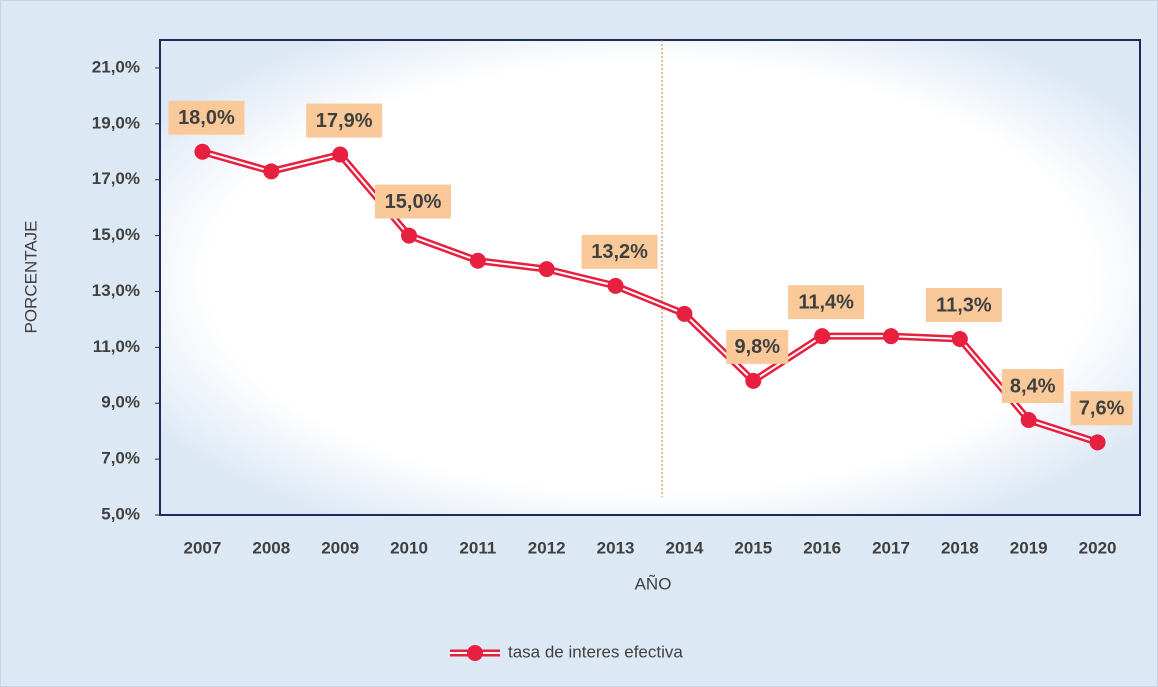 Image resolution: width=1158 pixels, height=687 pixels. I want to click on y-tick-label: 5,0%, so click(120, 513).